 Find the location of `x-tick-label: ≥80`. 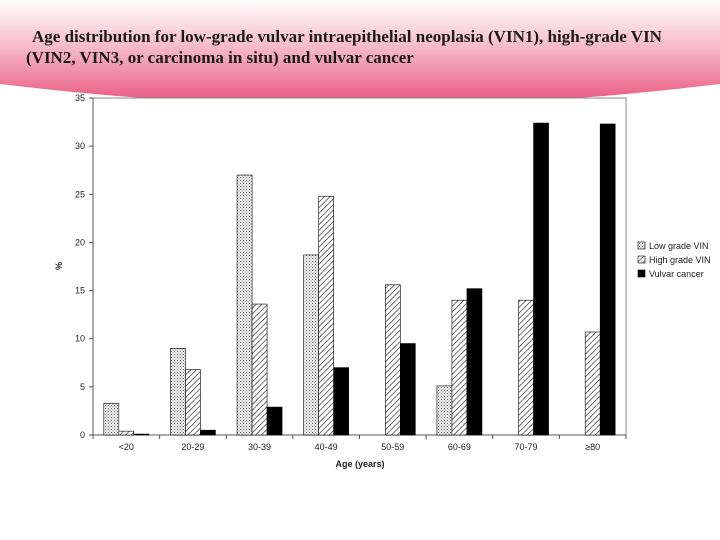

x-tick-label: ≥80 is located at coordinates (592, 447).